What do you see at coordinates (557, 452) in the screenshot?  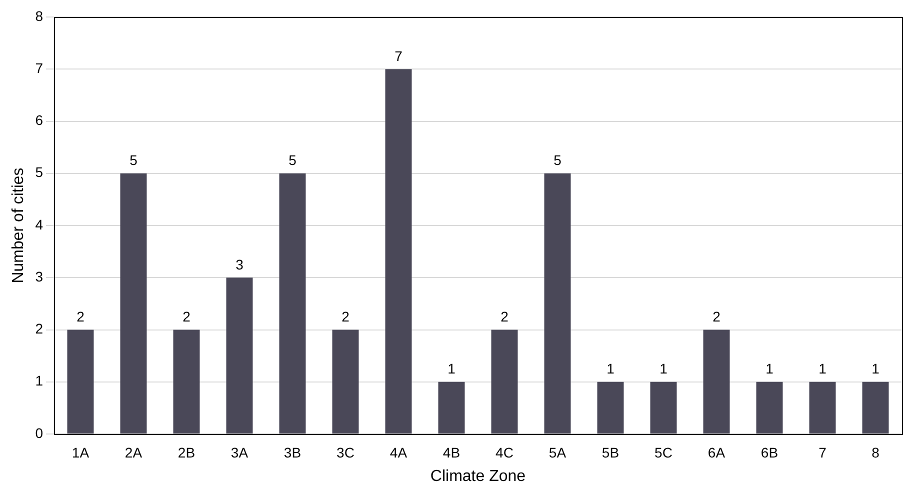 I see `x-tick-label: 5A` at bounding box center [557, 452].